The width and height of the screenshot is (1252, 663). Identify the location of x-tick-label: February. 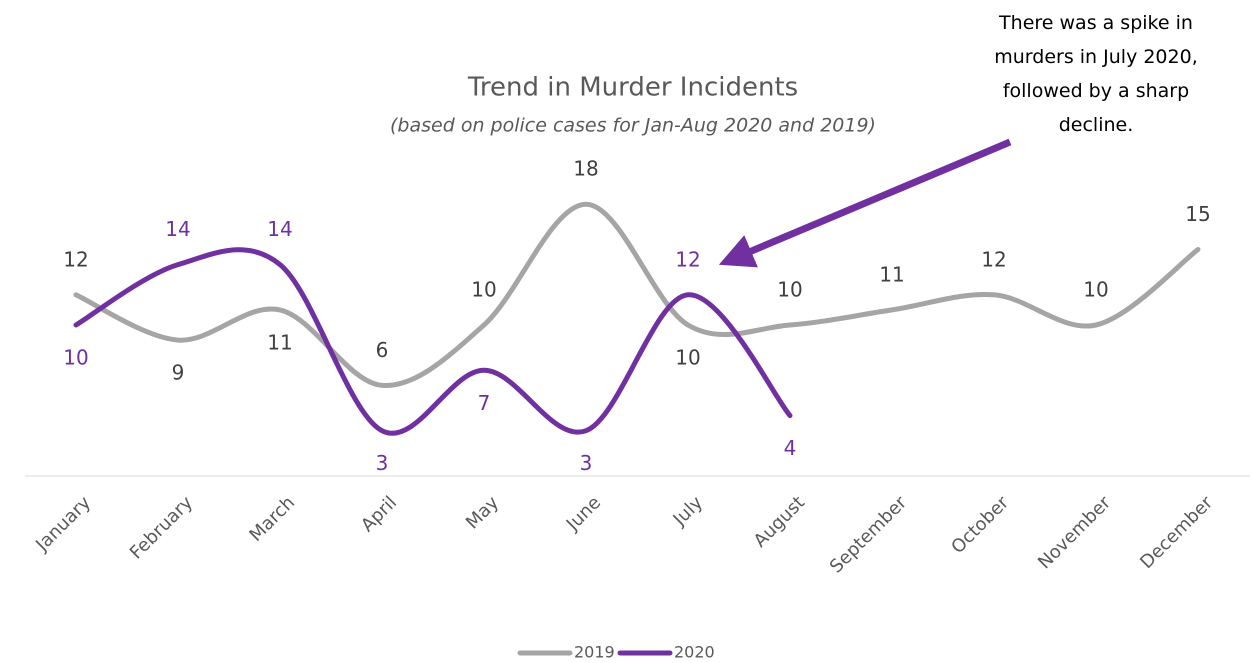
(161, 527).